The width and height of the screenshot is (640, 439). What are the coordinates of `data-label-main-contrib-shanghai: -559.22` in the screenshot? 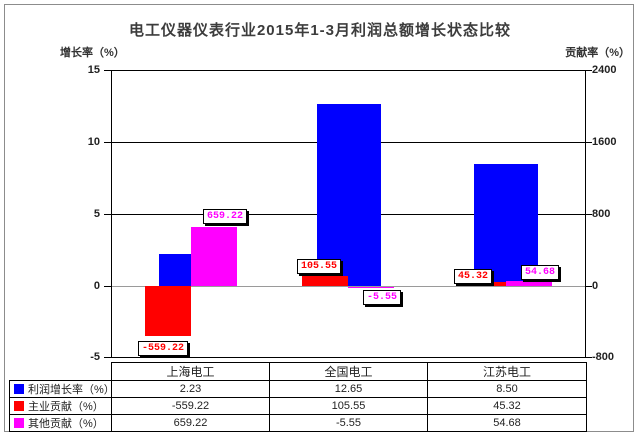 It's located at (163, 348).